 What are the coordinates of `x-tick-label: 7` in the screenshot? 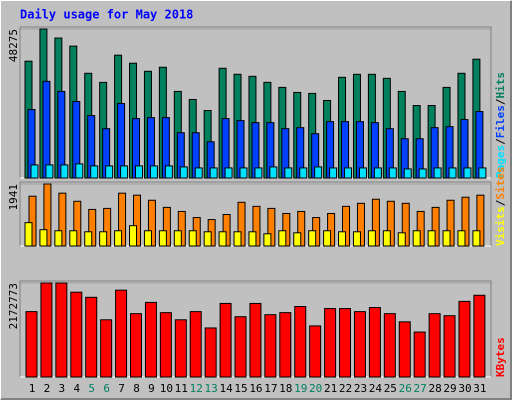 It's located at (121, 388).